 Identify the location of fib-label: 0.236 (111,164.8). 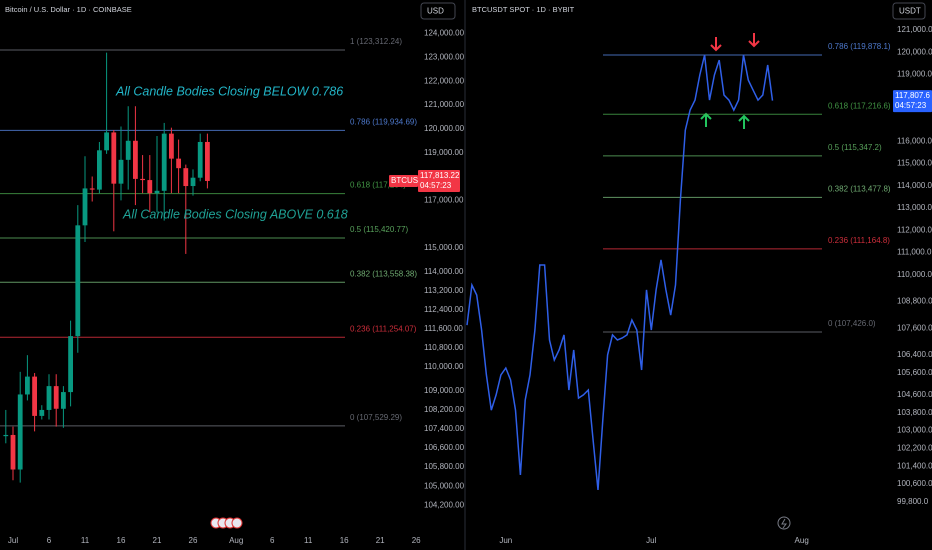
(859, 240).